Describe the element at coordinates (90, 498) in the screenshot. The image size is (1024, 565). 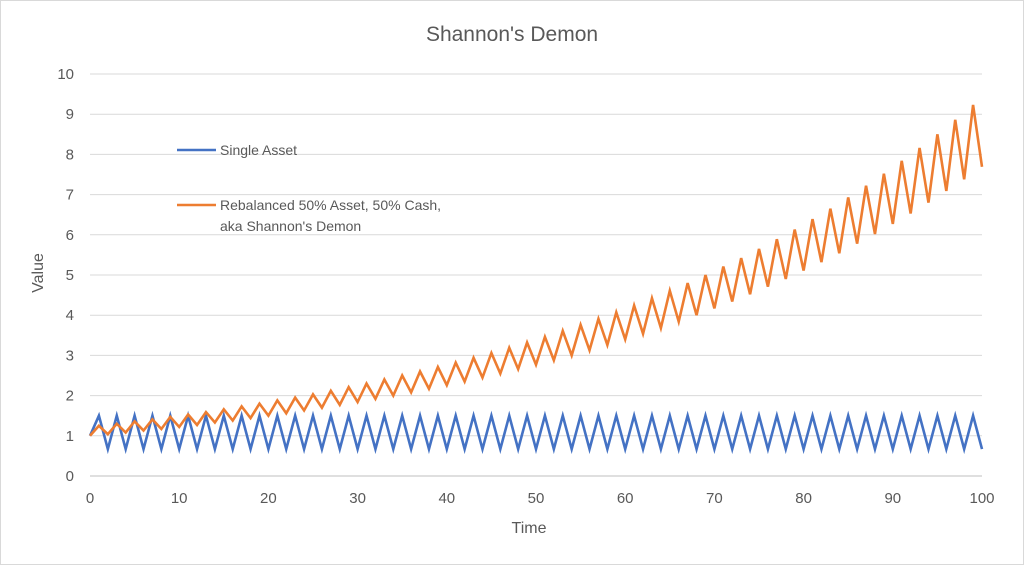
I see `x-tick-label: 0` at that location.